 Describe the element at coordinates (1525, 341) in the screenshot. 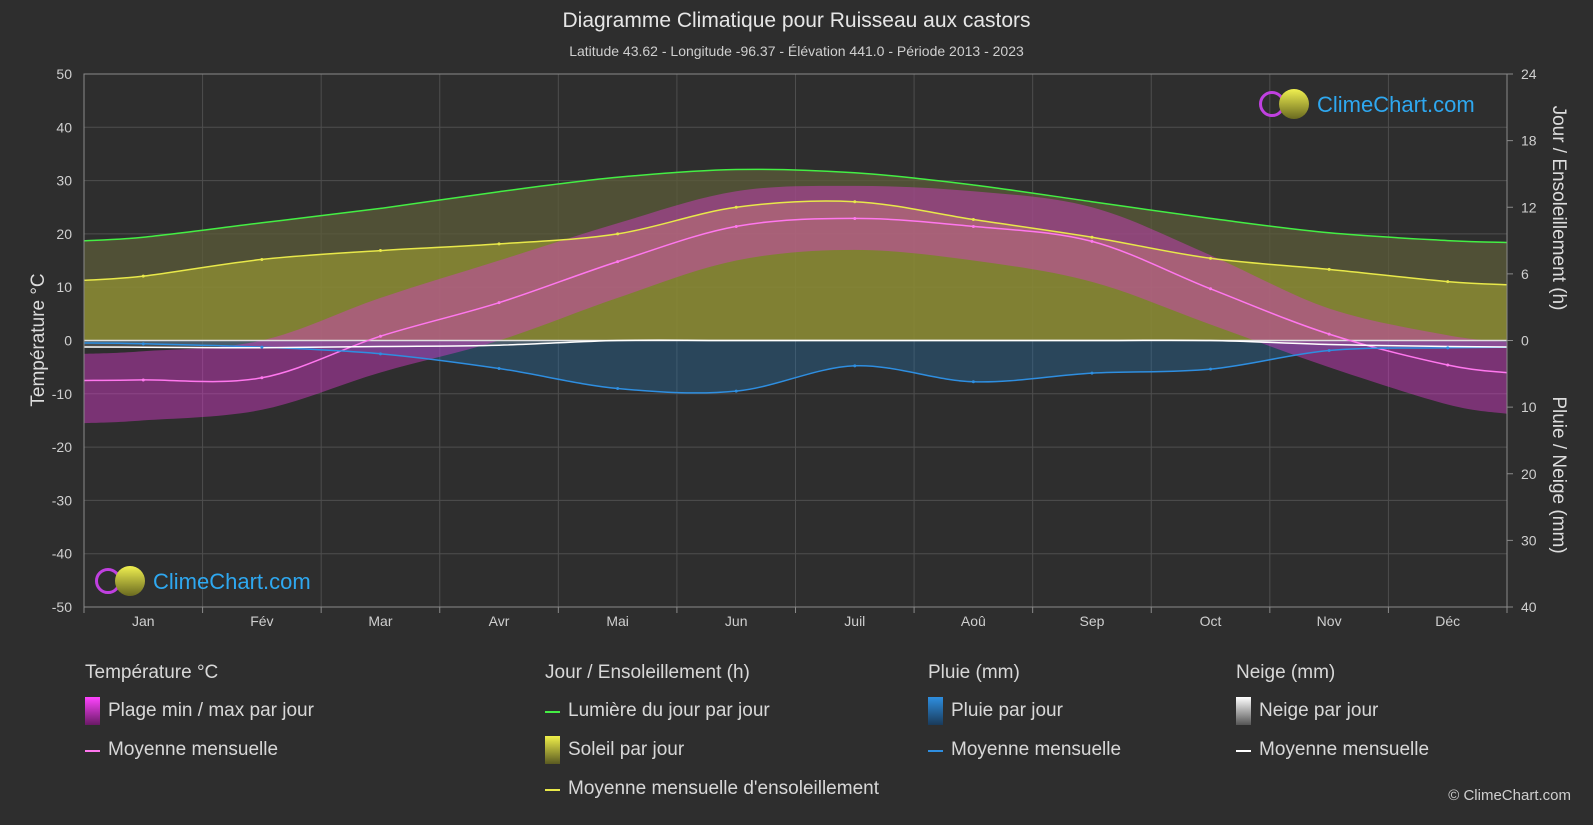

I see `y-tick-label-right-top: 0` at that location.